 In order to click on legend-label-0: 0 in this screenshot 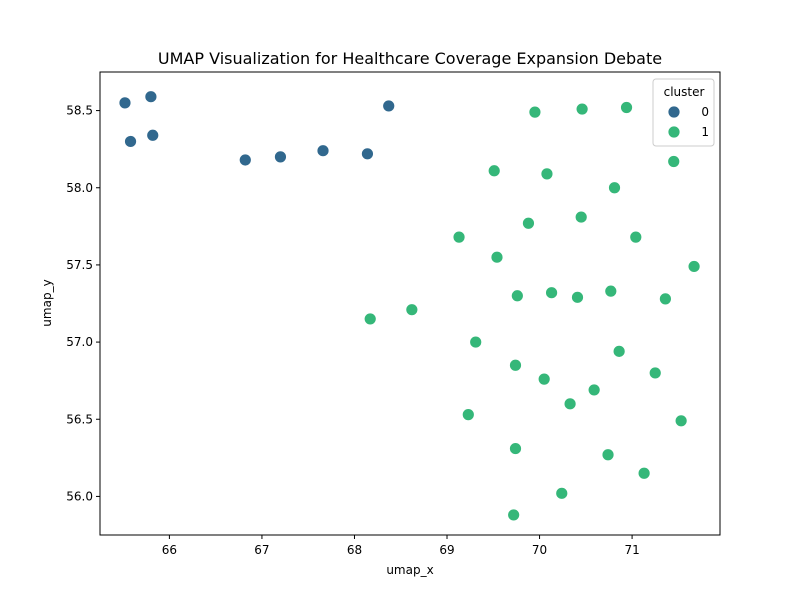, I will do `click(705, 112)`.